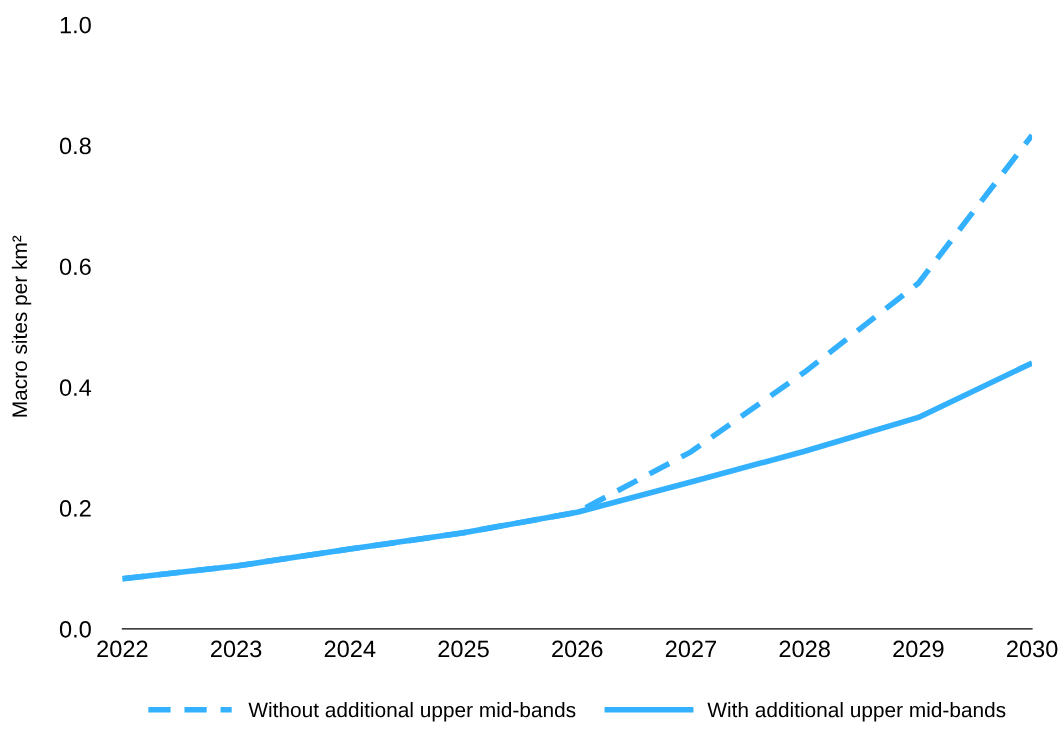  Describe the element at coordinates (21, 326) in the screenshot. I see `y-axis-title: Macro sites per km²` at that location.